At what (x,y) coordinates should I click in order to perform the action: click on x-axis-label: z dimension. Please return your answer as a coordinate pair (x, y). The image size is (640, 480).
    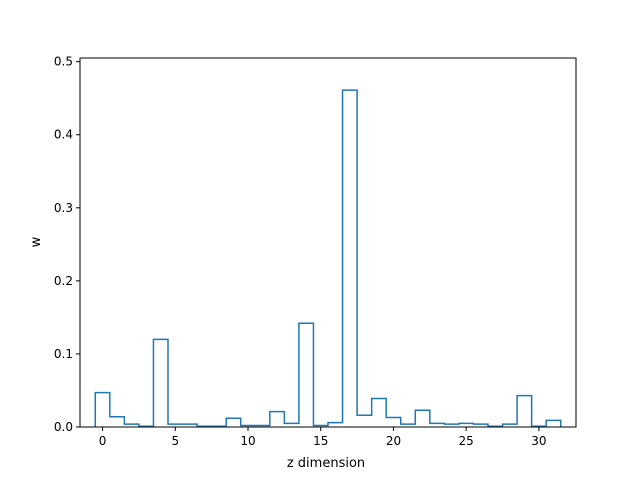
    Looking at the image, I should click on (326, 463).